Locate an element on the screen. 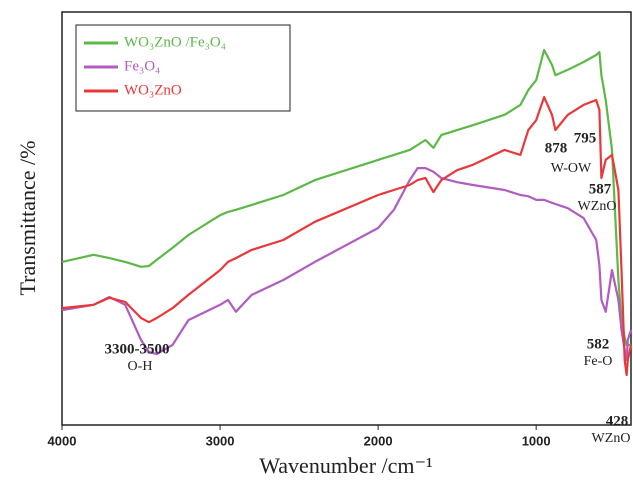 The image size is (633, 488). annotation: 587 is located at coordinates (600, 189).